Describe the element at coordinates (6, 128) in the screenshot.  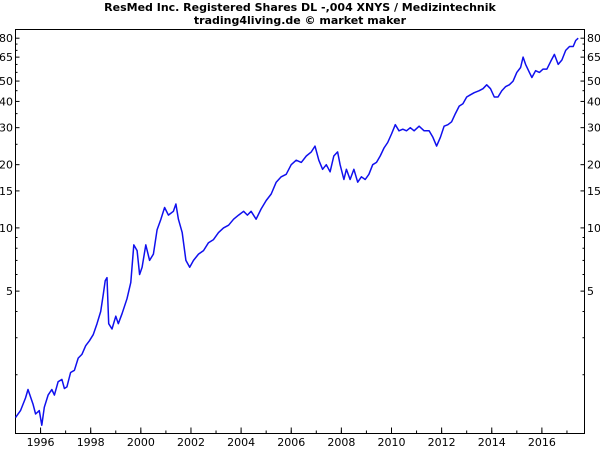
I see `y-tick-label-left: 30` at that location.